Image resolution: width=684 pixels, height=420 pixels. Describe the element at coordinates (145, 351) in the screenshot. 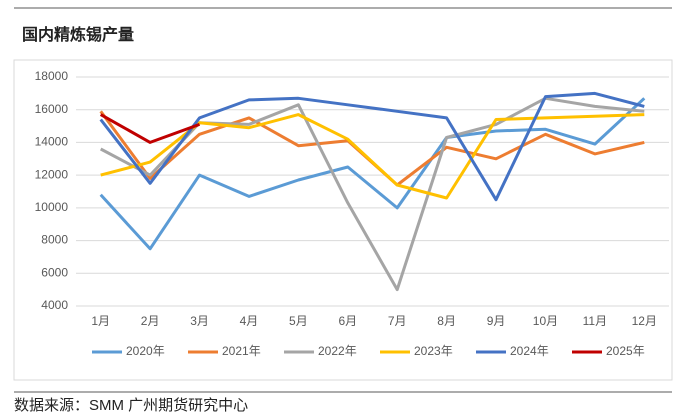

I see `legend-label: 2020年` at that location.